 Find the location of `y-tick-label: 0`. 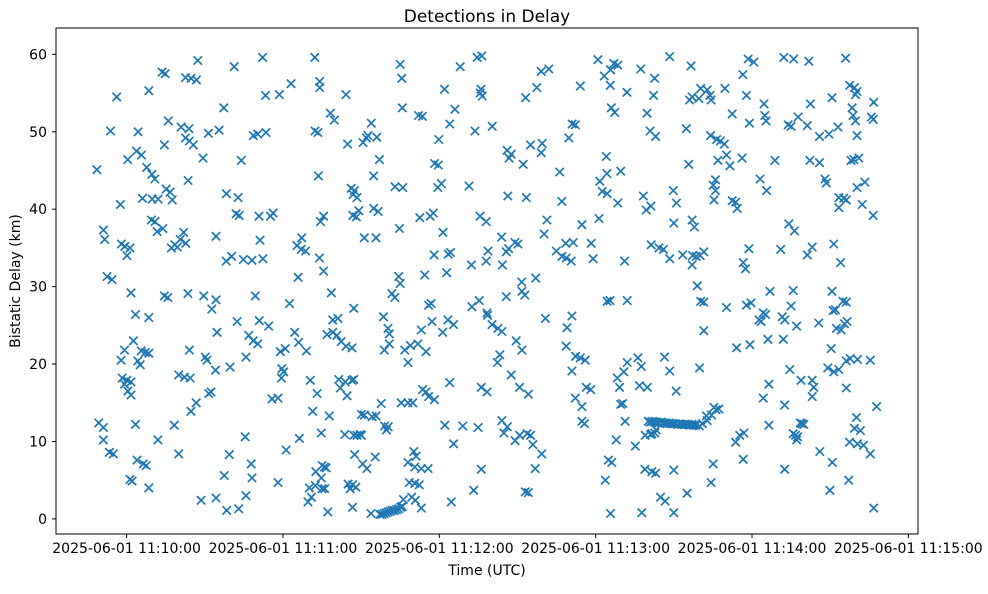

y-tick-label: 0 is located at coordinates (42, 520).